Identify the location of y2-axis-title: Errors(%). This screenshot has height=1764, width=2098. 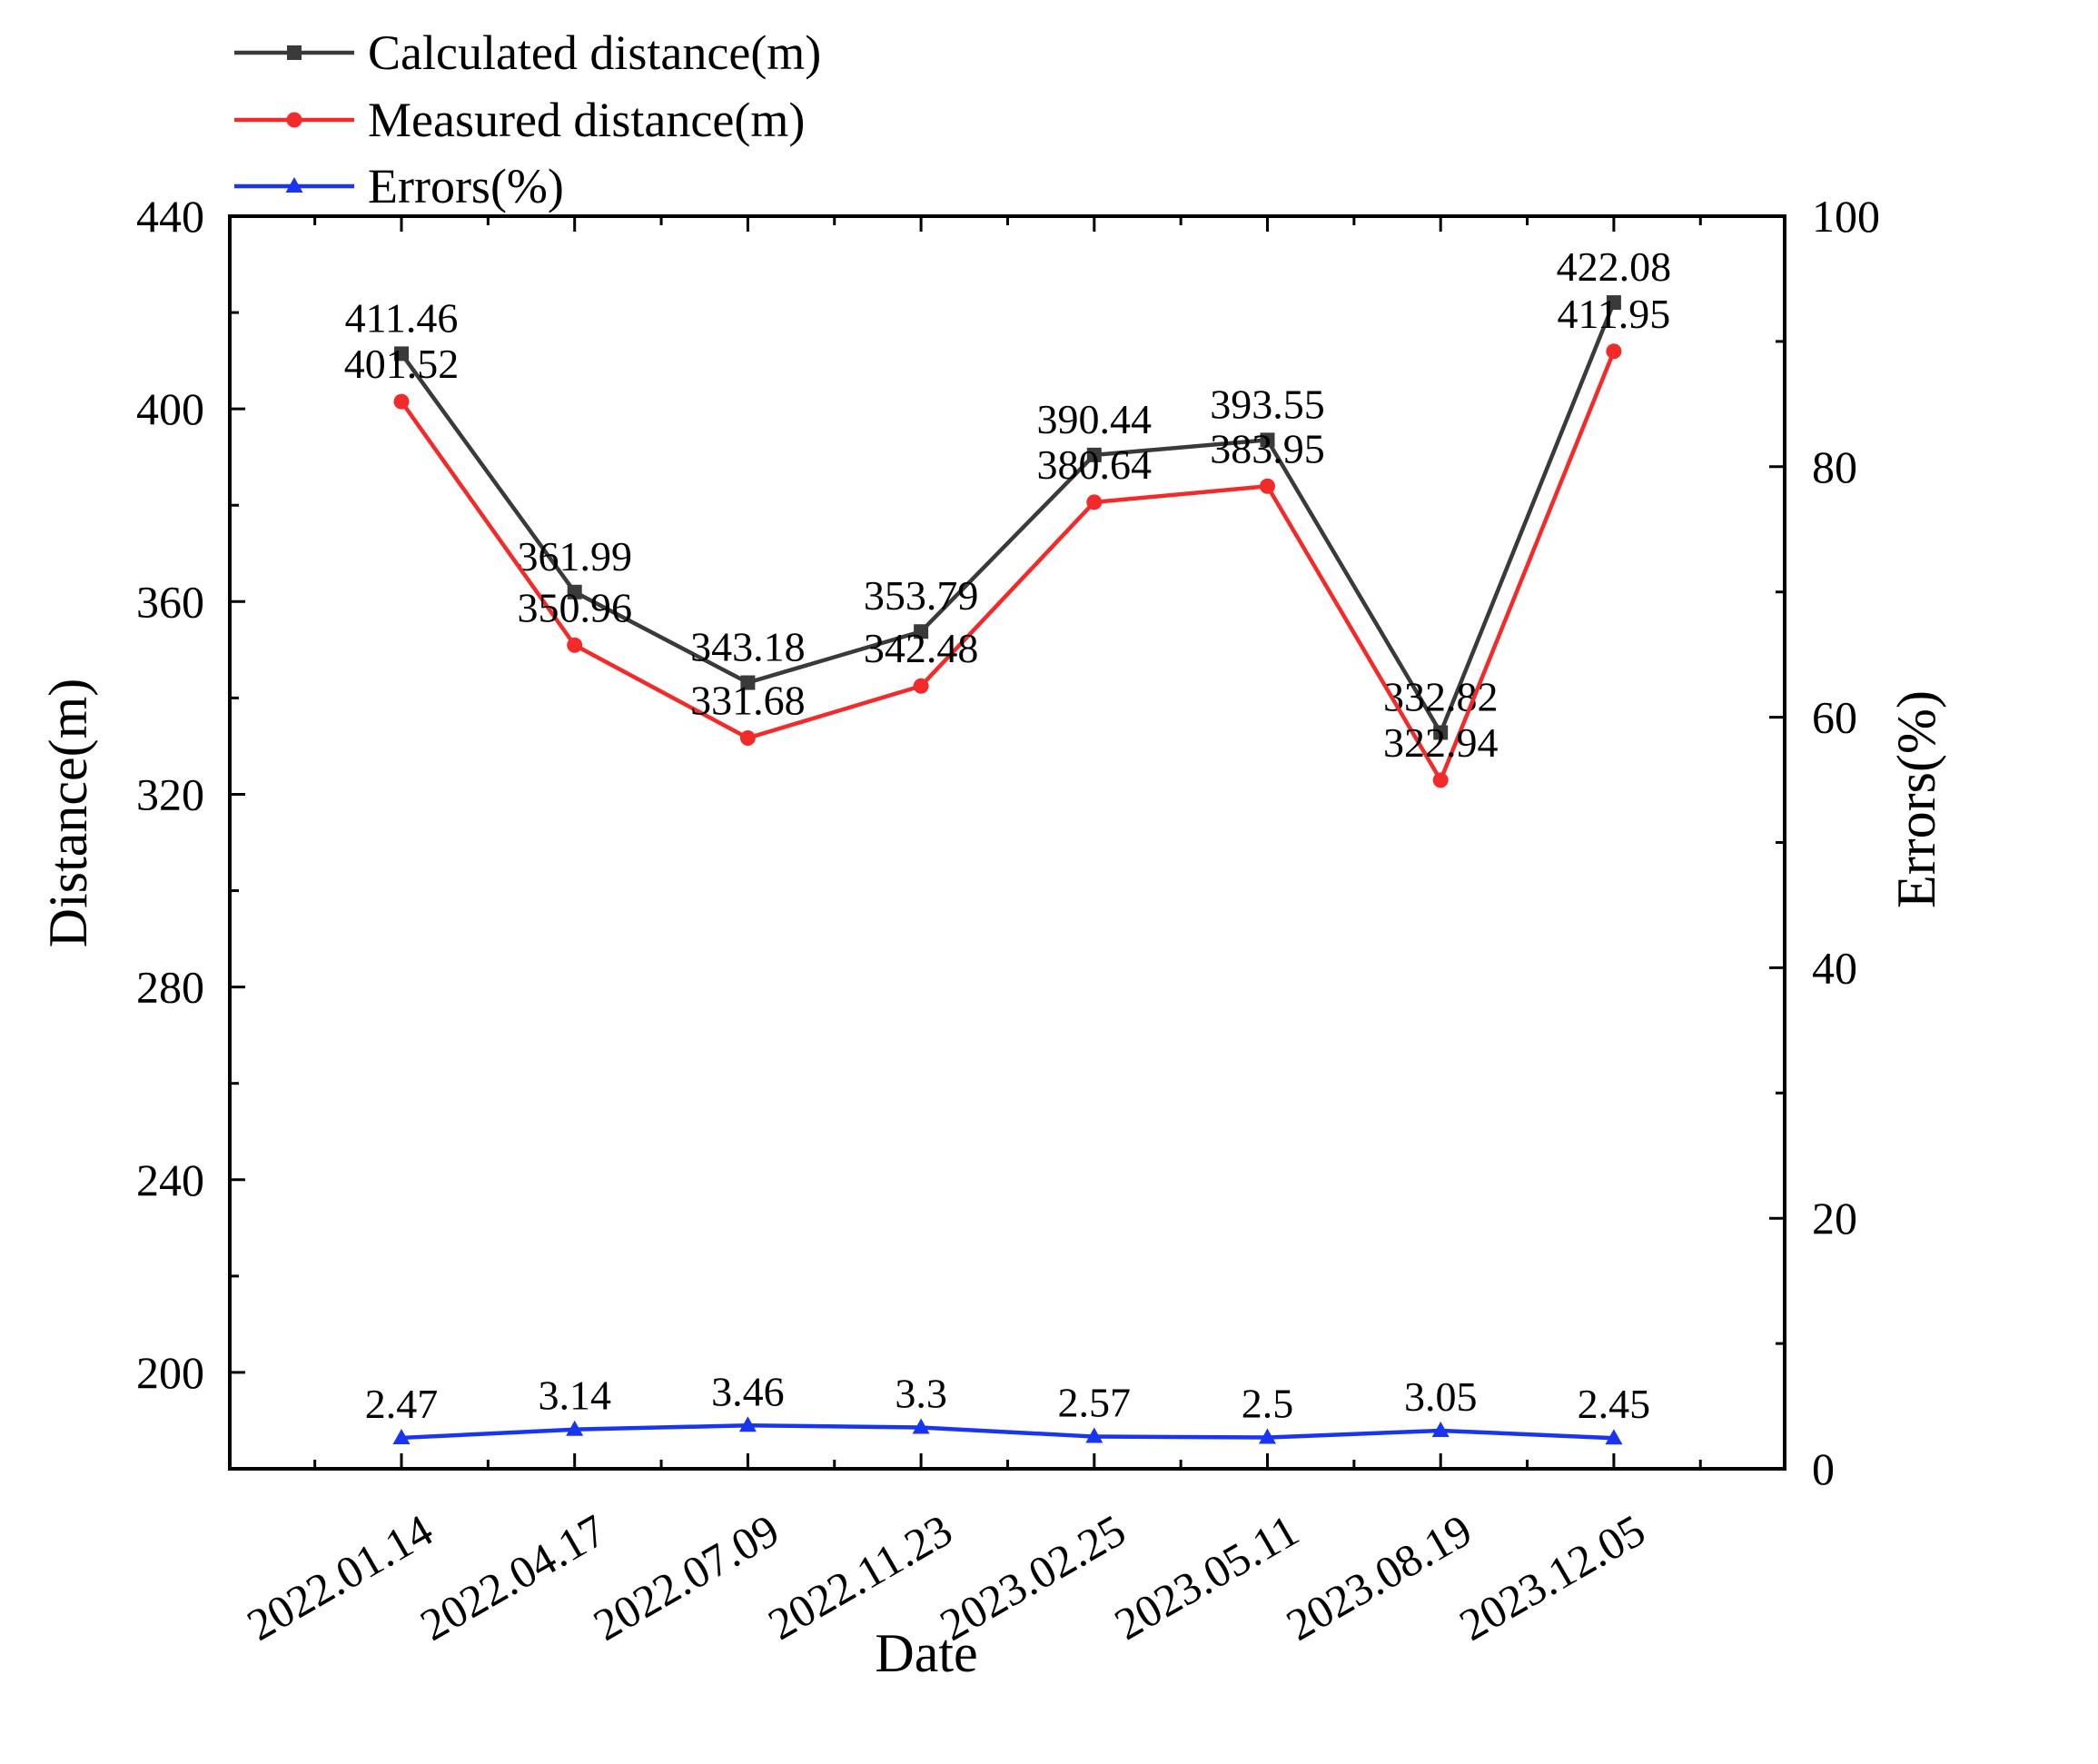
(1916, 799).